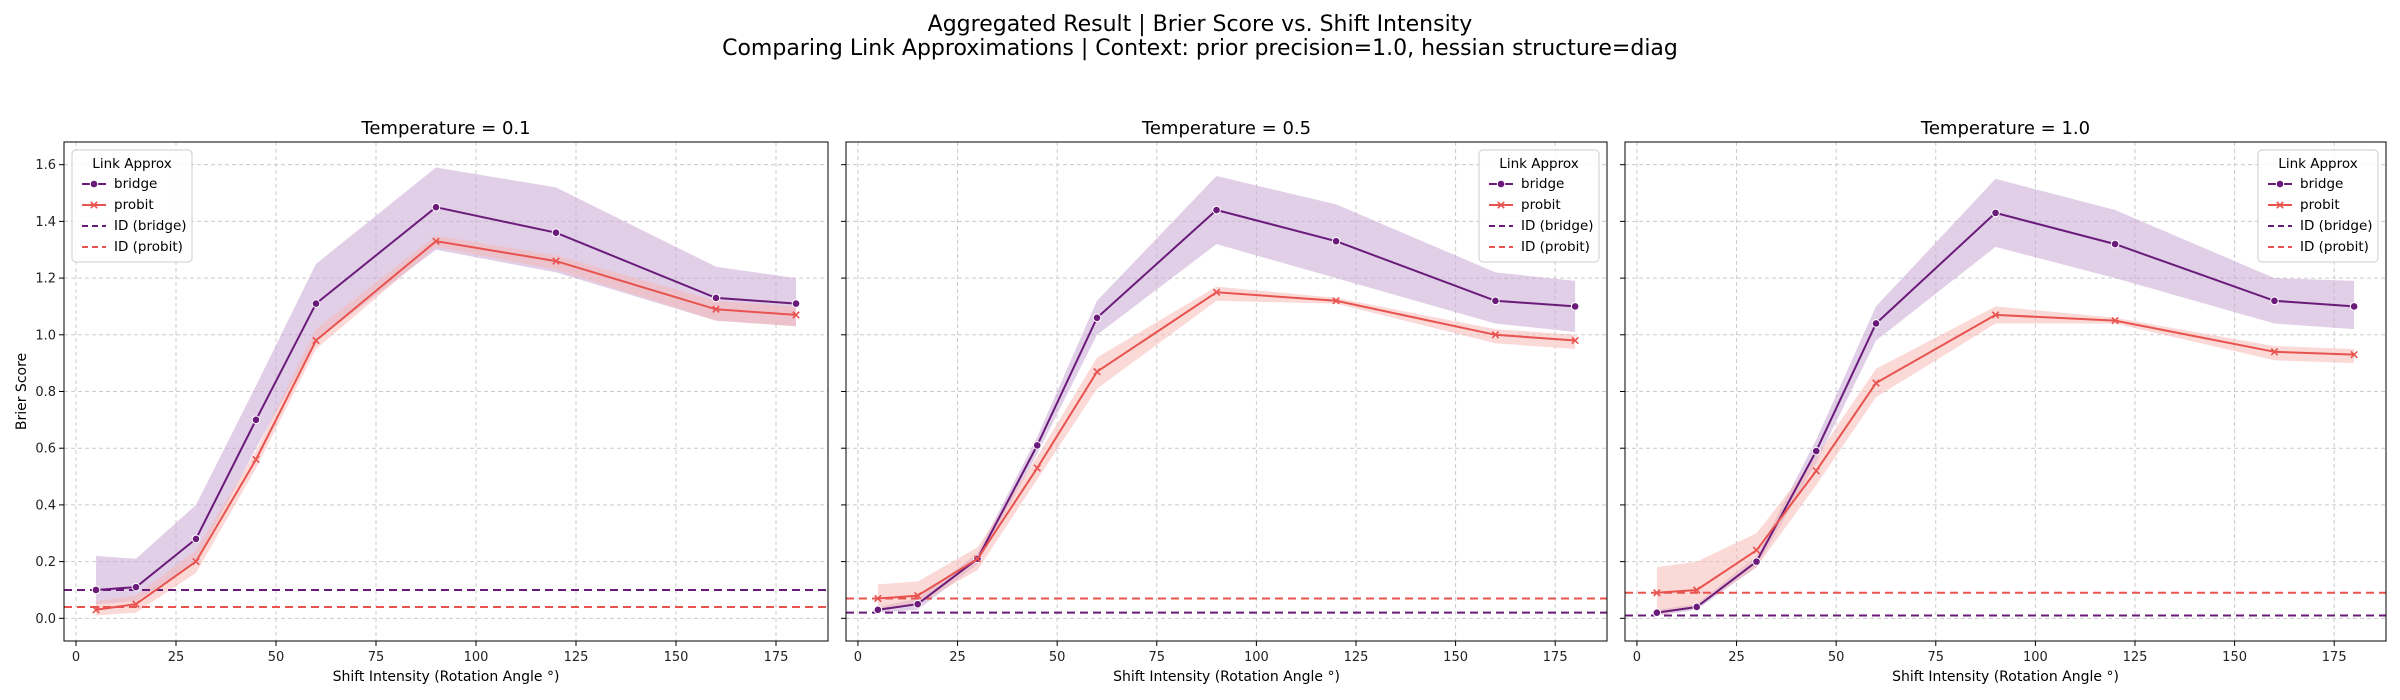  Describe the element at coordinates (445, 128) in the screenshot. I see `subplot-title: Temperature = 0.1` at that location.